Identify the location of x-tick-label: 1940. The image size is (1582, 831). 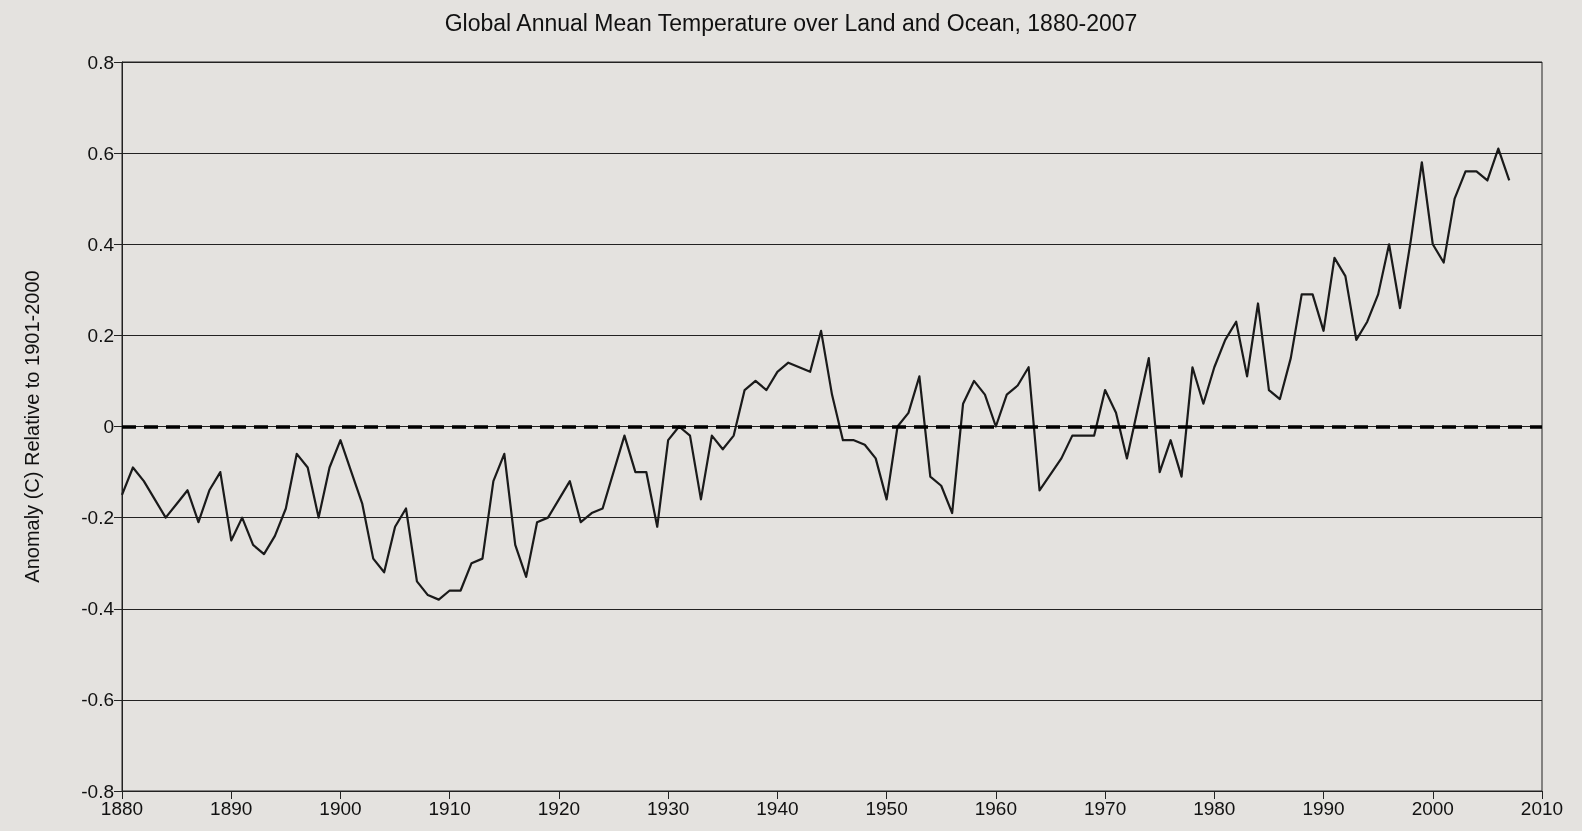
(777, 808).